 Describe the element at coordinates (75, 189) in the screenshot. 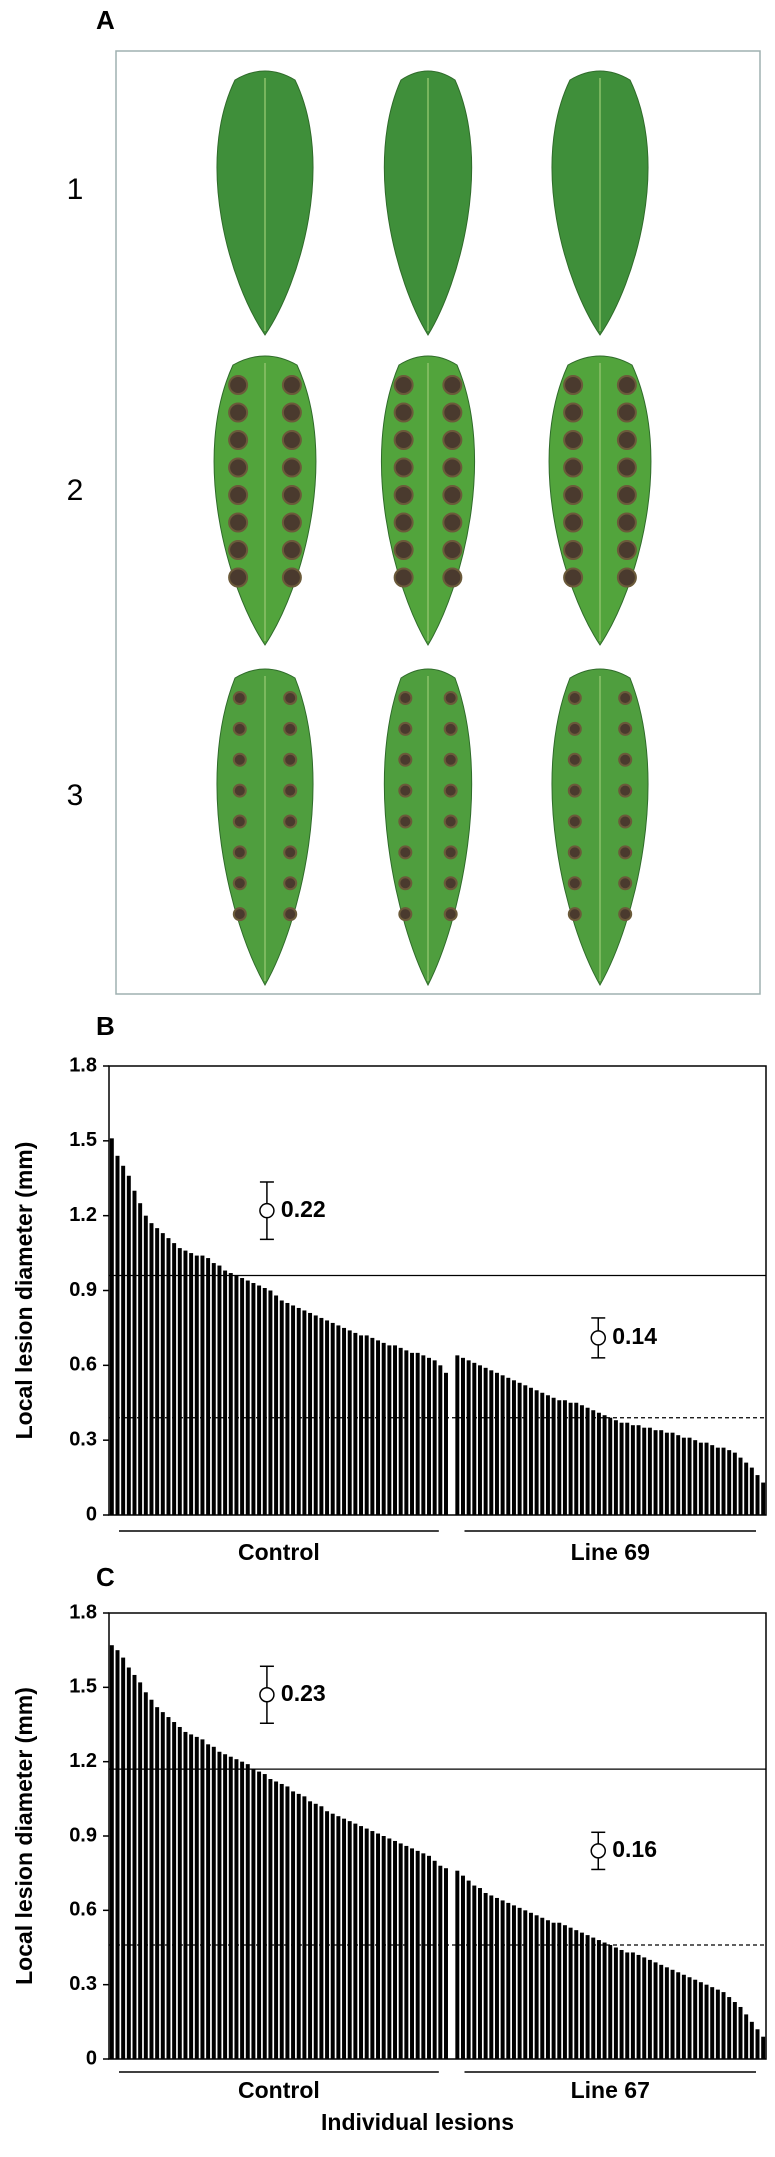

I see `row-label: 1` at that location.